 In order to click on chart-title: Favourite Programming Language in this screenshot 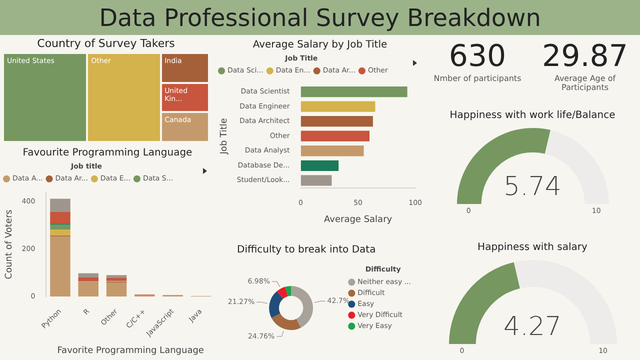, I will do `click(107, 153)`.